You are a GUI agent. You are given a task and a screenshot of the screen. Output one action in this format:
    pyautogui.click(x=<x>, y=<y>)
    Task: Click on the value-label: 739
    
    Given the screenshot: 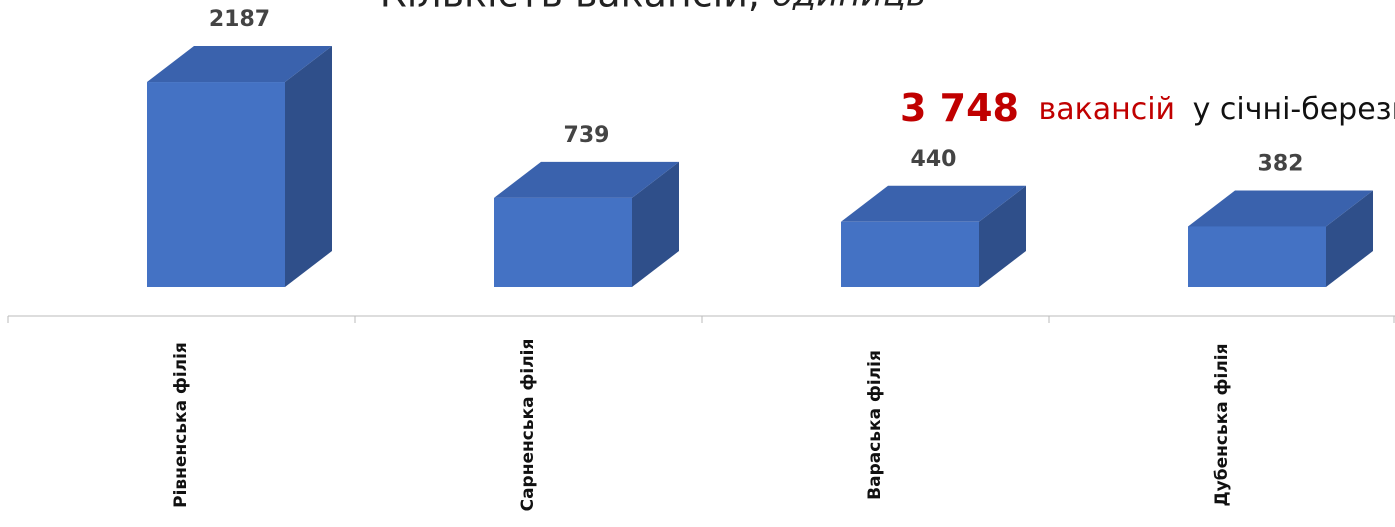 What is the action you would take?
    pyautogui.click(x=587, y=135)
    